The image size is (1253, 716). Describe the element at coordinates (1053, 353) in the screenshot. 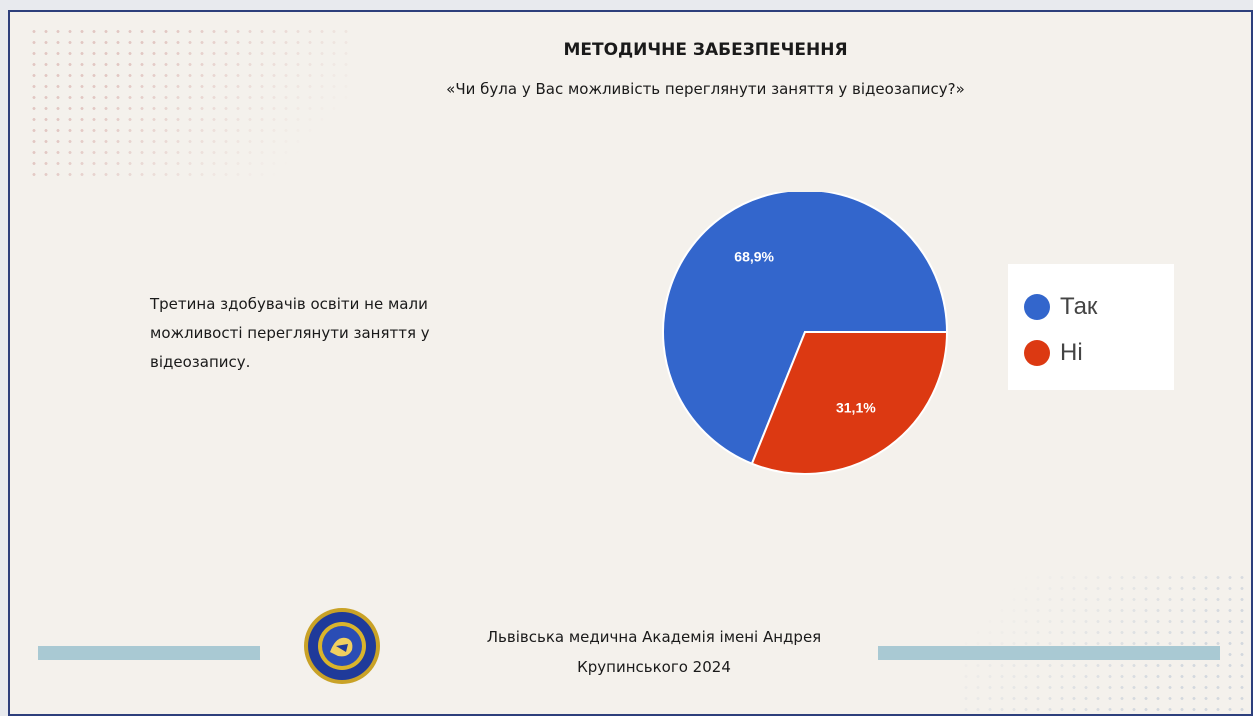

I see `legend-item-ni: Ні` at that location.